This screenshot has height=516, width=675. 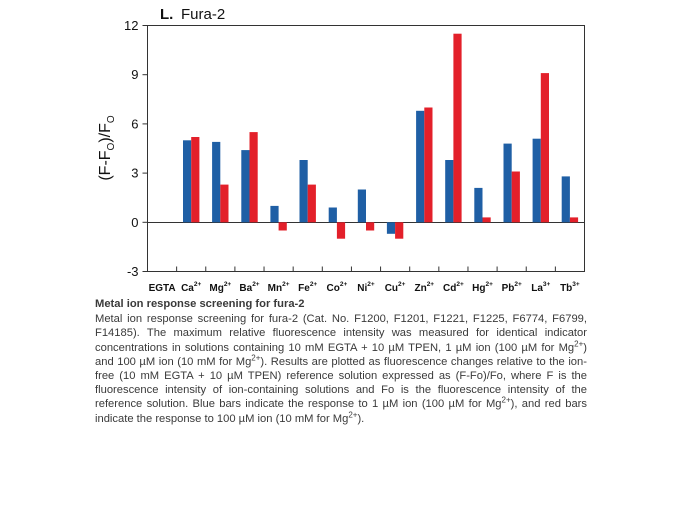 What do you see at coordinates (370, 226) in the screenshot?
I see `red-bar-ni` at bounding box center [370, 226].